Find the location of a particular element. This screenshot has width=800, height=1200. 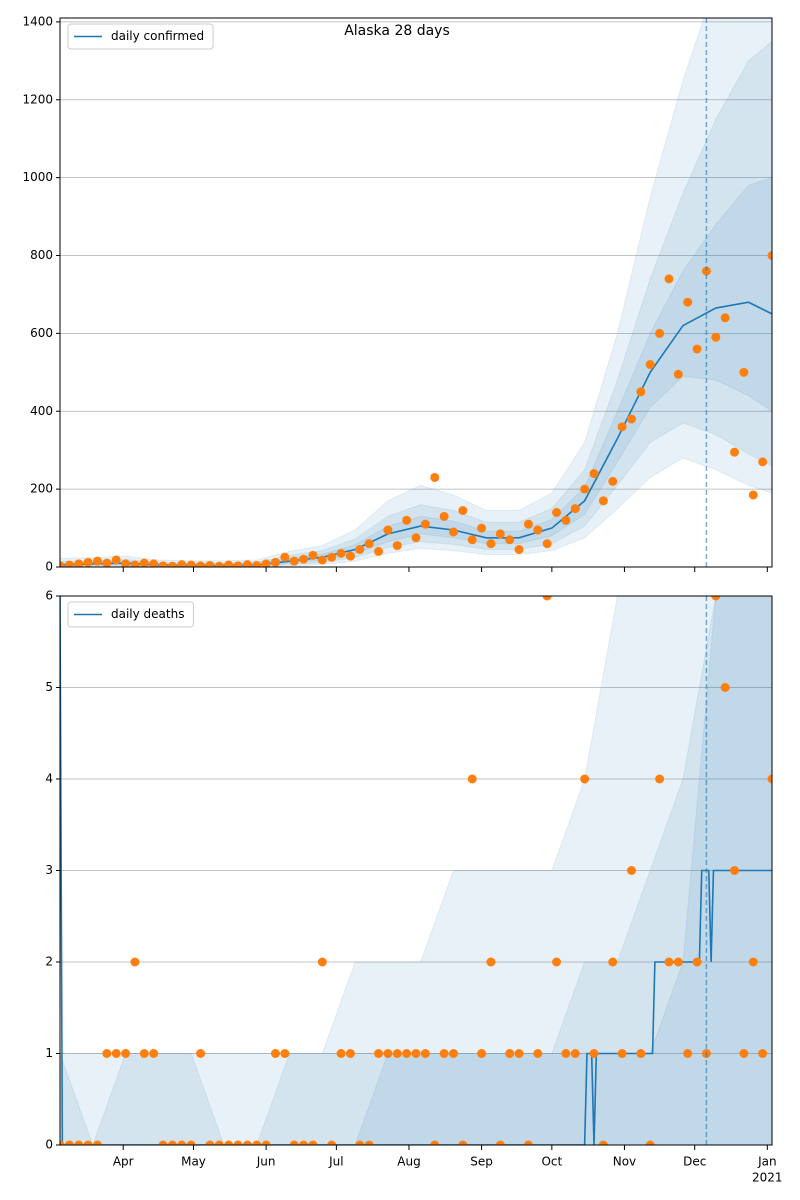

y-tick-label: 4 is located at coordinates (49, 779).